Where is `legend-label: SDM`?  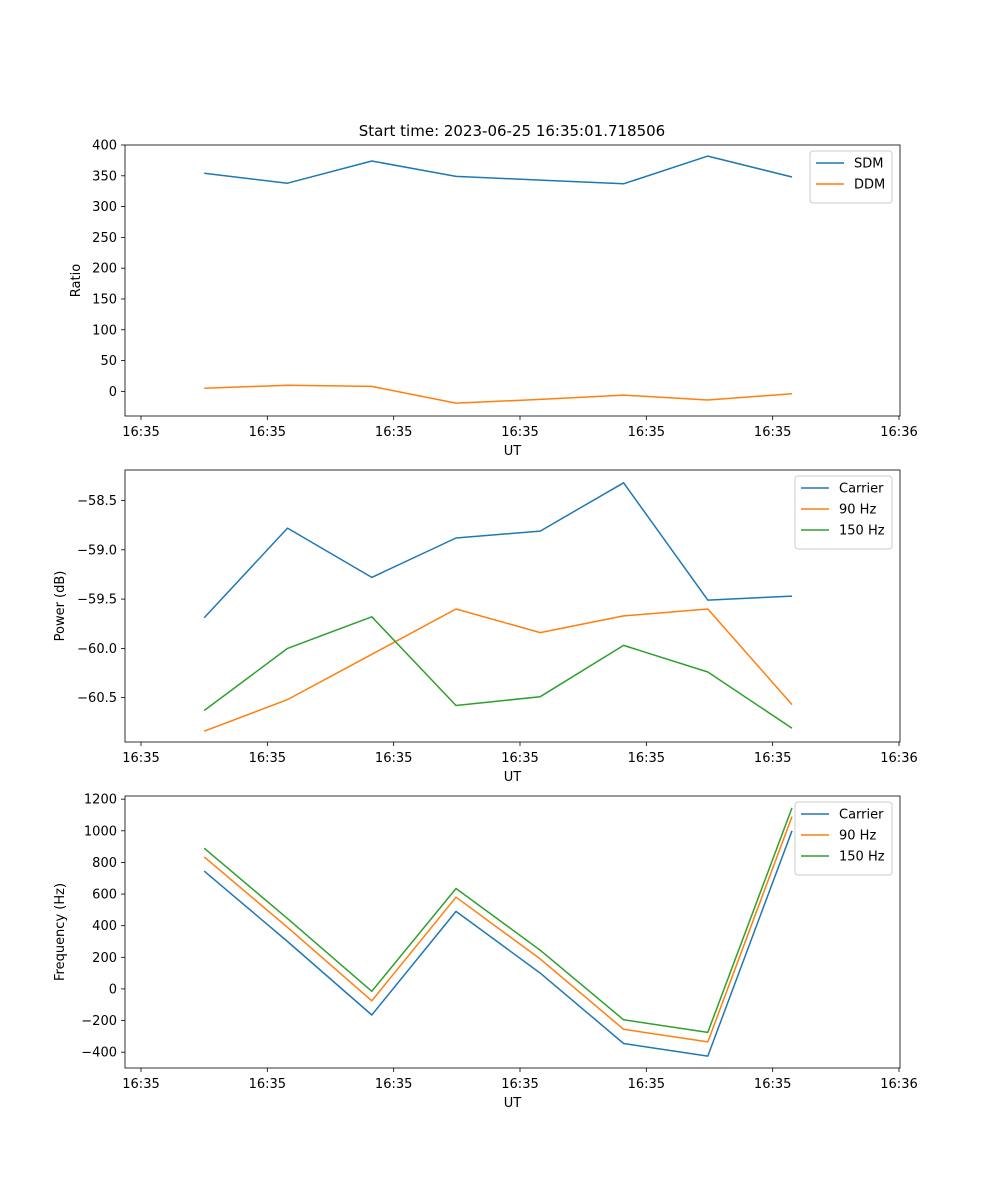 legend-label: SDM is located at coordinates (868, 164).